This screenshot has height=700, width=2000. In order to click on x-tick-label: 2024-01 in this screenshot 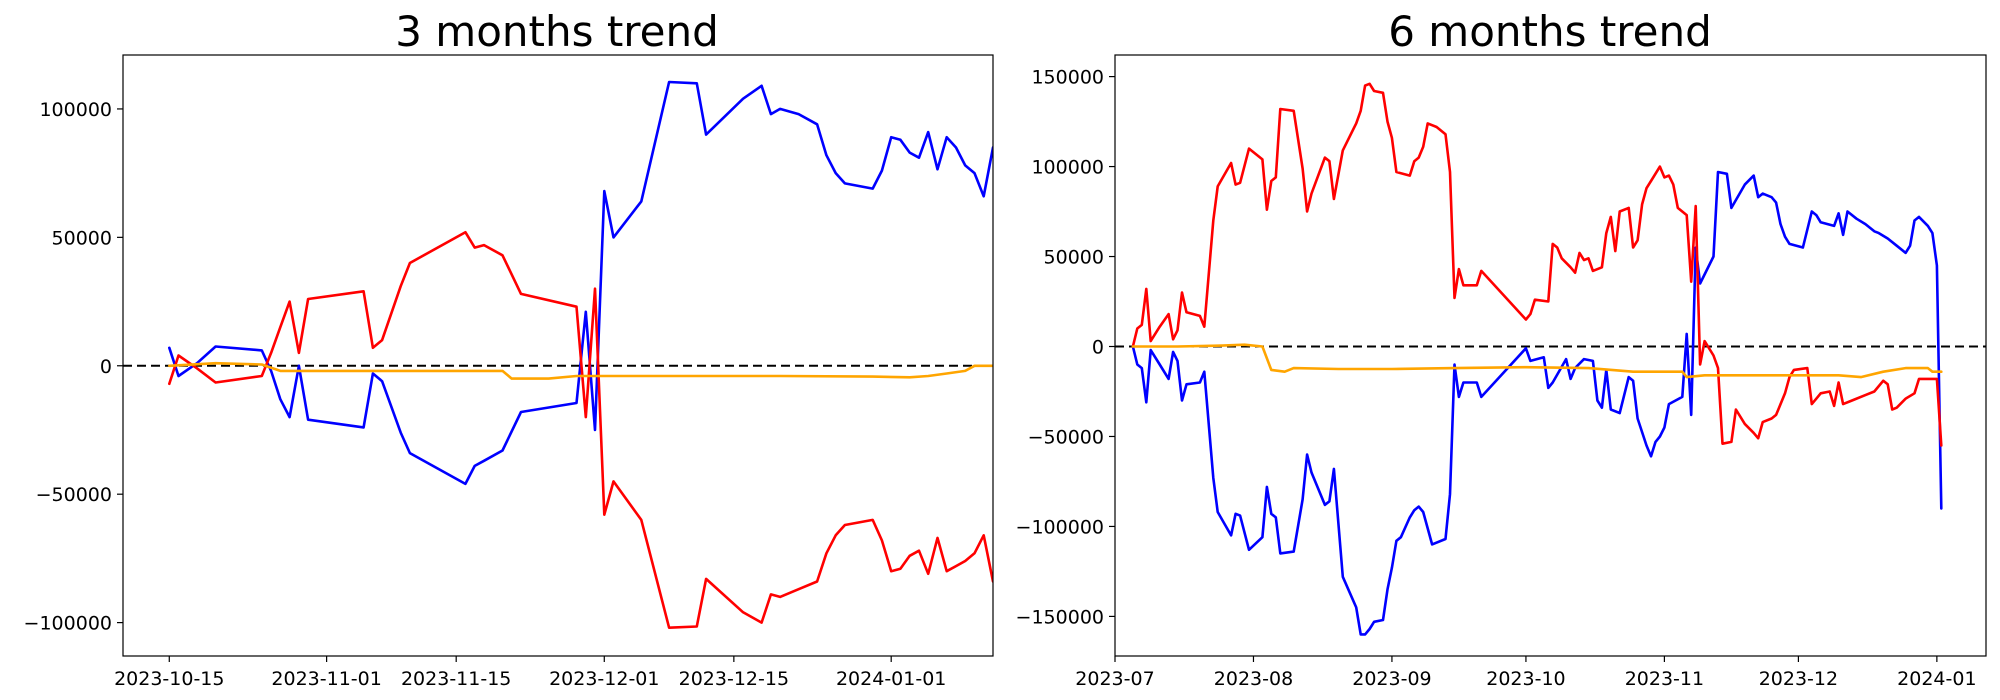, I will do `click(1936, 679)`.